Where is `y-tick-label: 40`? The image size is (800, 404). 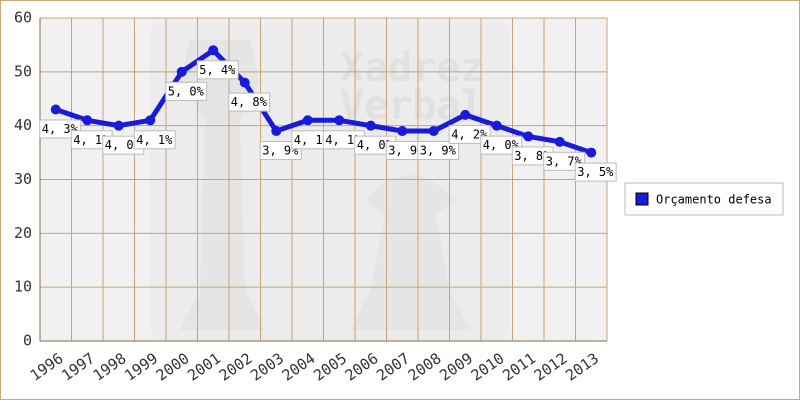
y-tick-label: 40 is located at coordinates (23, 125).